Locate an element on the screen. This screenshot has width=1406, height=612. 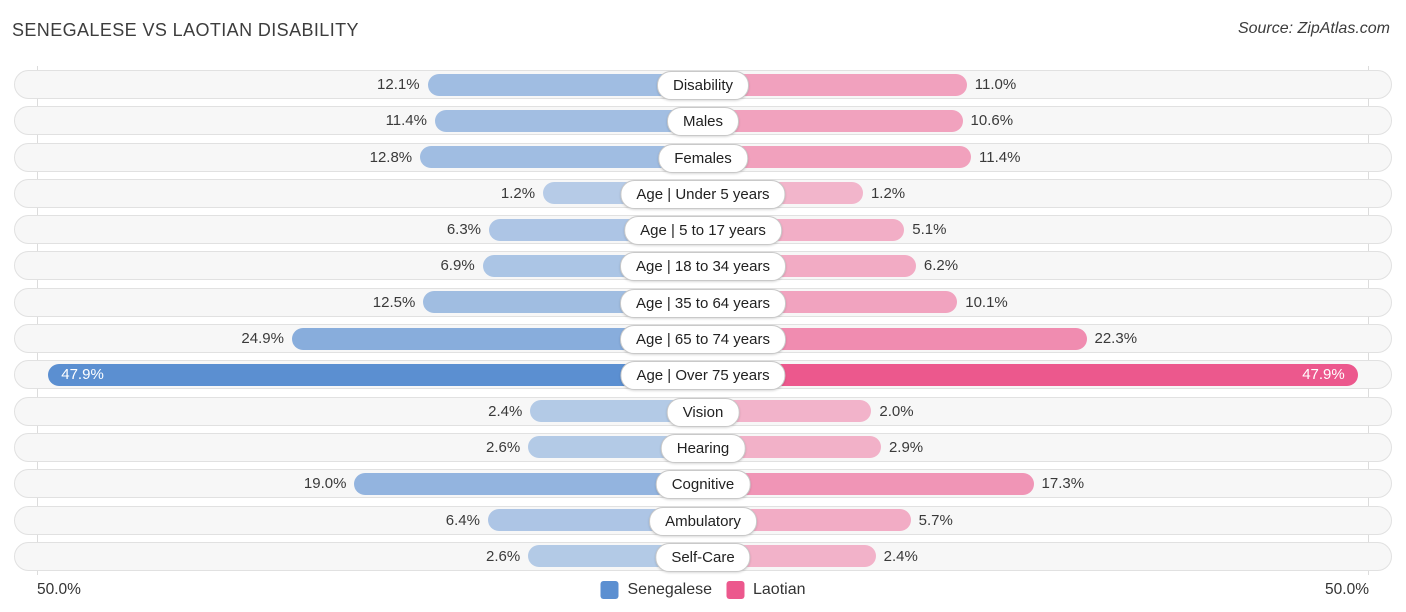
category-label: Age | Over 75 years is located at coordinates (703, 376).